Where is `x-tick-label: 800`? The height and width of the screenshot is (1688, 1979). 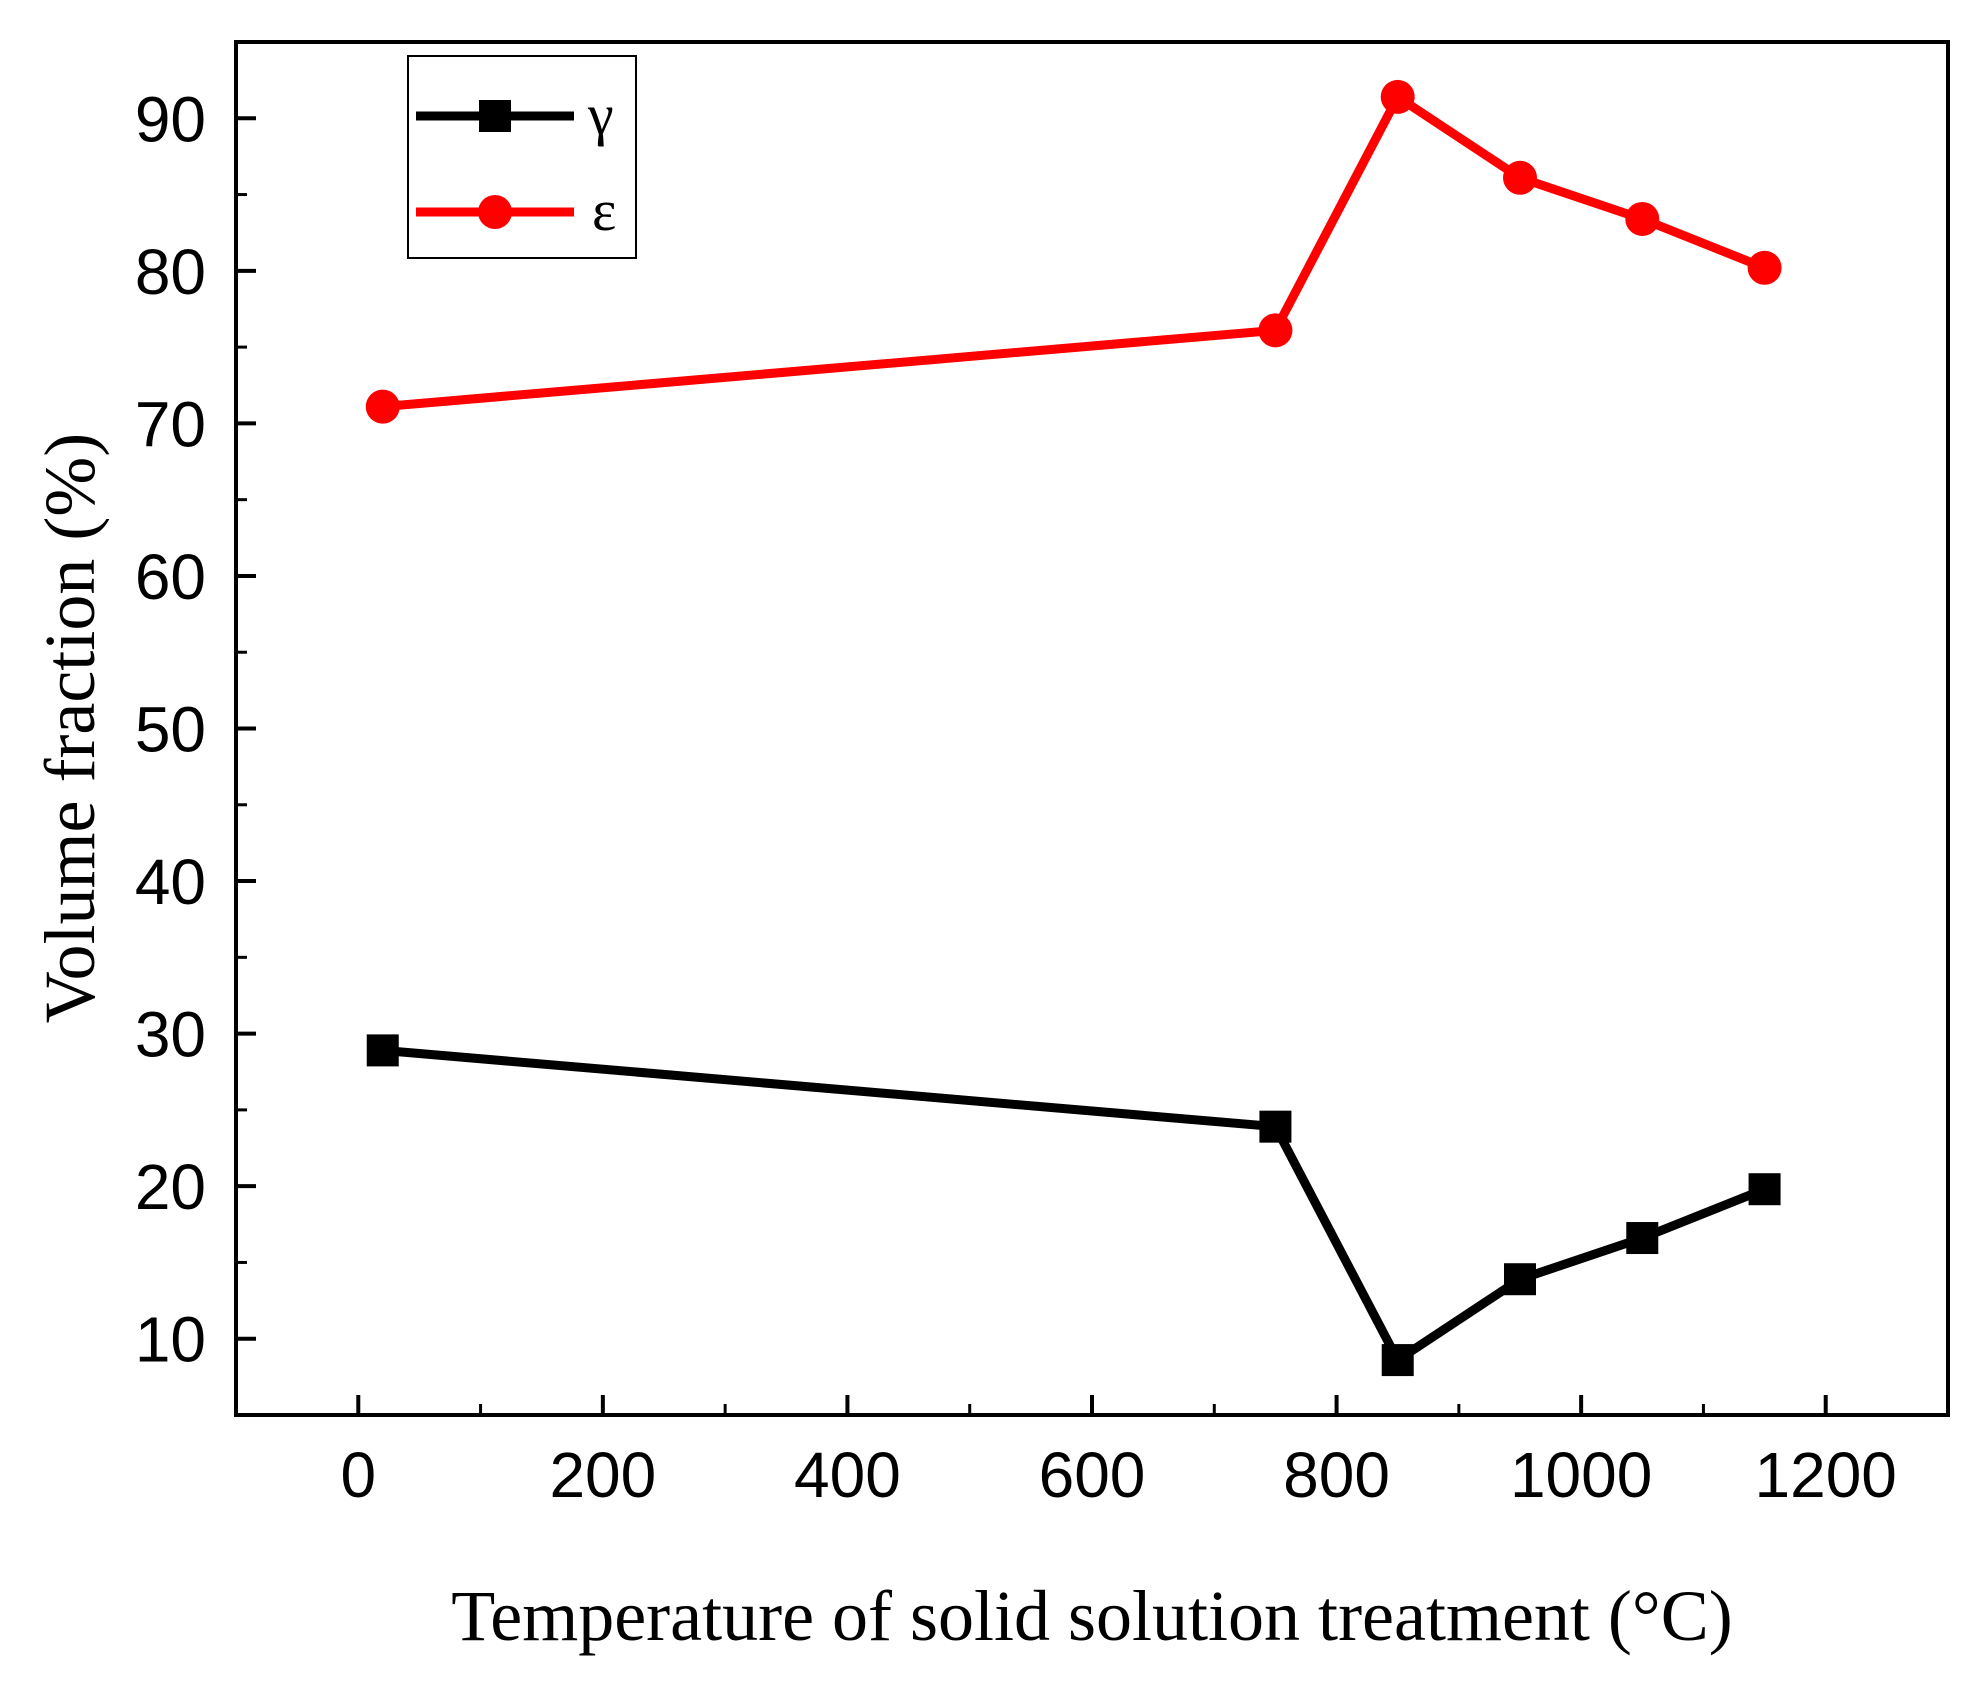 x-tick-label: 800 is located at coordinates (1336, 1475).